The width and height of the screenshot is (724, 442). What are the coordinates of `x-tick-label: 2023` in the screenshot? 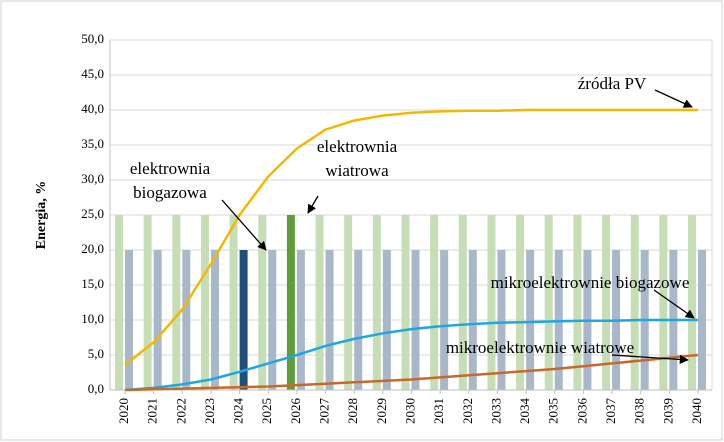 It's located at (209, 411).